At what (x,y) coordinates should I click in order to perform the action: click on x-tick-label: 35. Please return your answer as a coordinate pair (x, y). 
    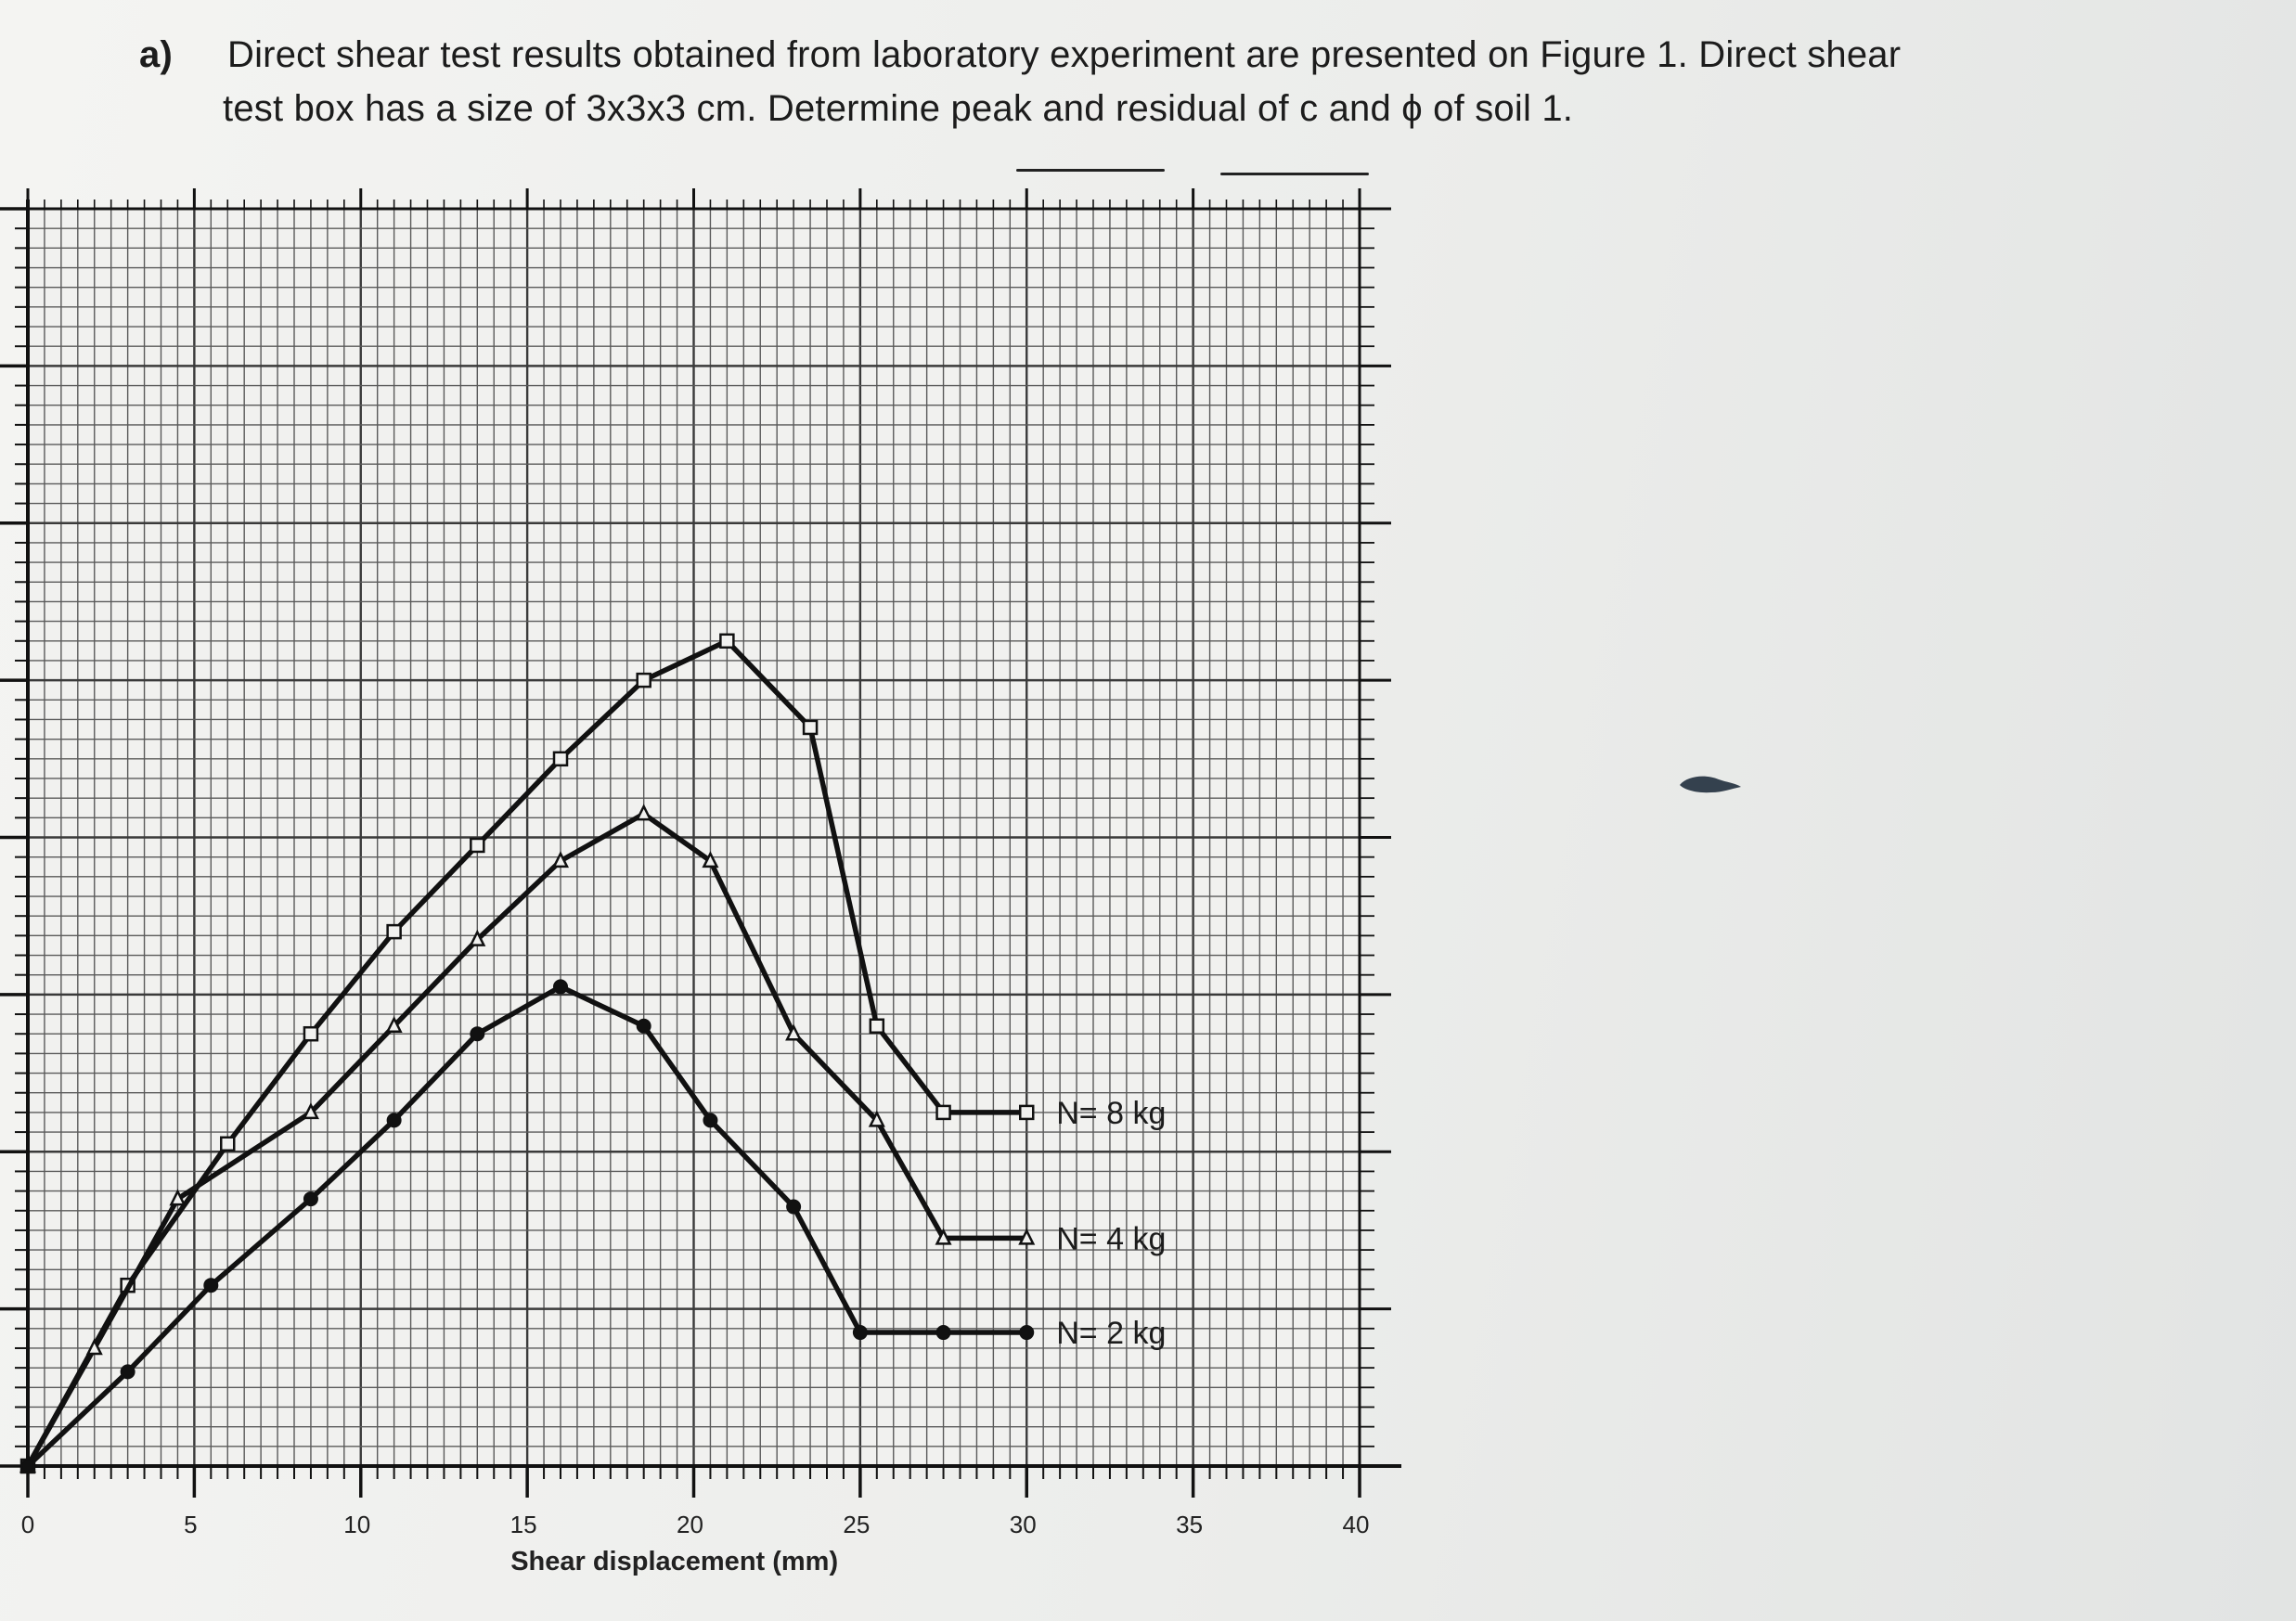
    Looking at the image, I should click on (1189, 1524).